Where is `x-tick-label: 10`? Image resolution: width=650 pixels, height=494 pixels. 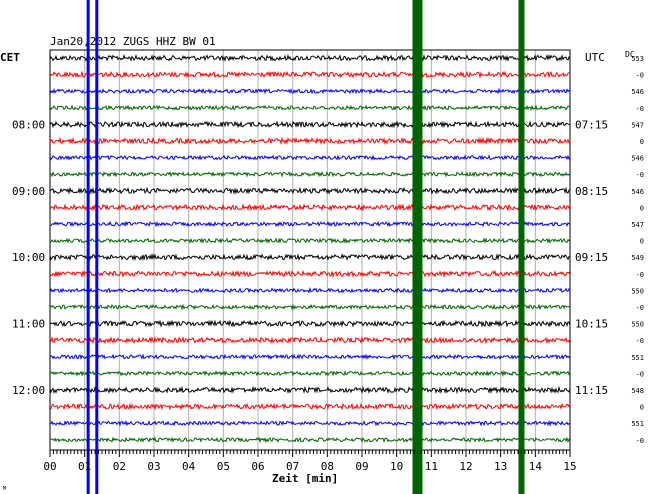
x-tick-label: 10 is located at coordinates (396, 466).